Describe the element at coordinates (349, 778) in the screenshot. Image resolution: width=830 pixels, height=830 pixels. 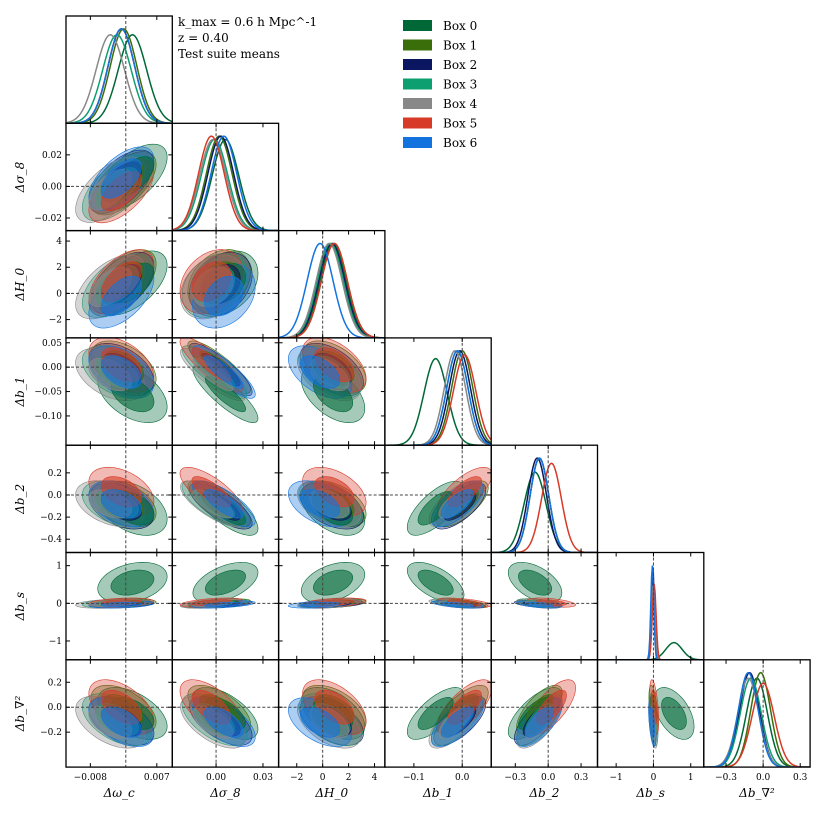
I see `x-tick-label: 2` at that location.